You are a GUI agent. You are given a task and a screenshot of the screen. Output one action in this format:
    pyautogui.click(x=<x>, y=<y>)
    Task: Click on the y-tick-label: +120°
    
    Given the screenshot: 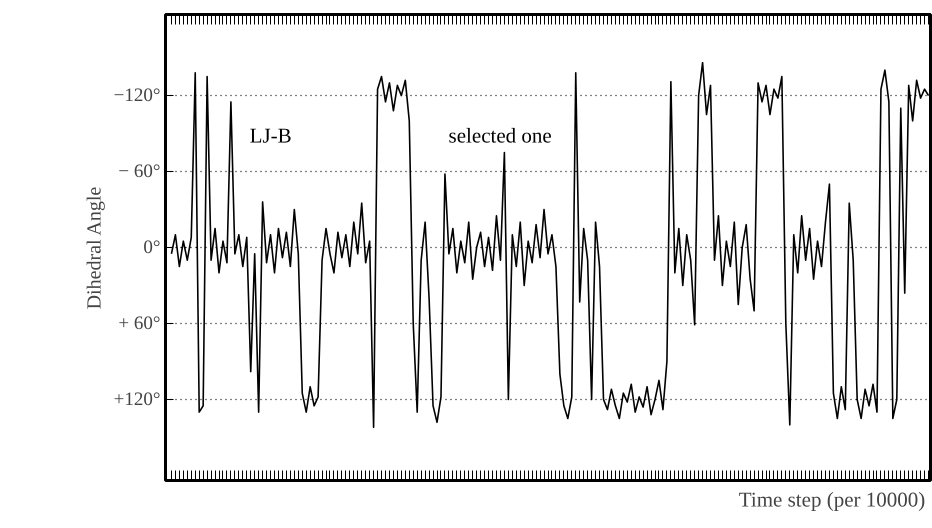 What is the action you would take?
    pyautogui.click(x=137, y=399)
    